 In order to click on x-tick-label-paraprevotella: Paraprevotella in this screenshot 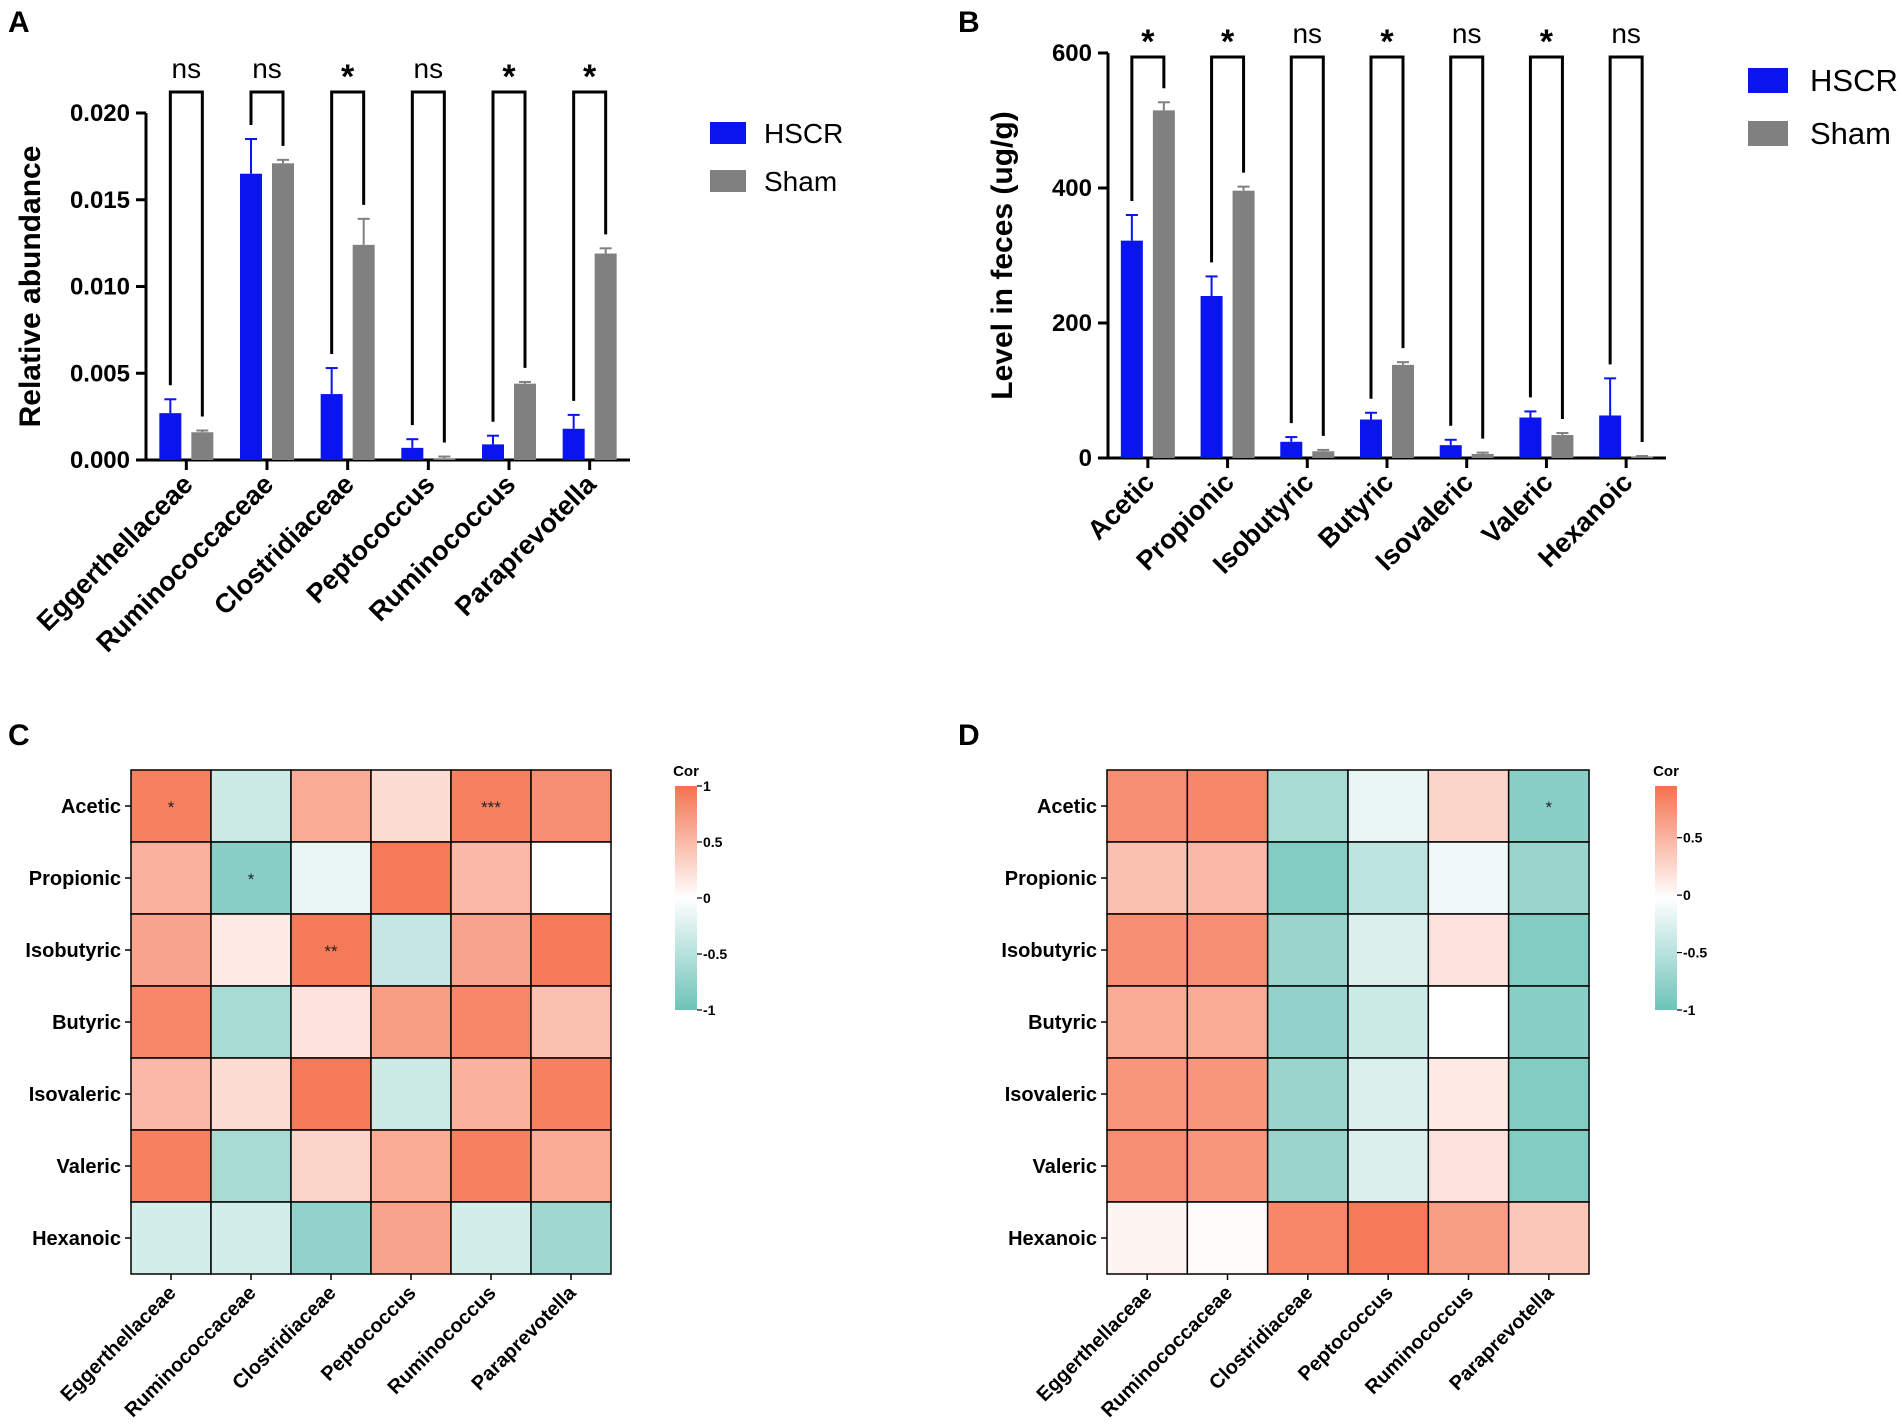, I will do `click(526, 545)`.